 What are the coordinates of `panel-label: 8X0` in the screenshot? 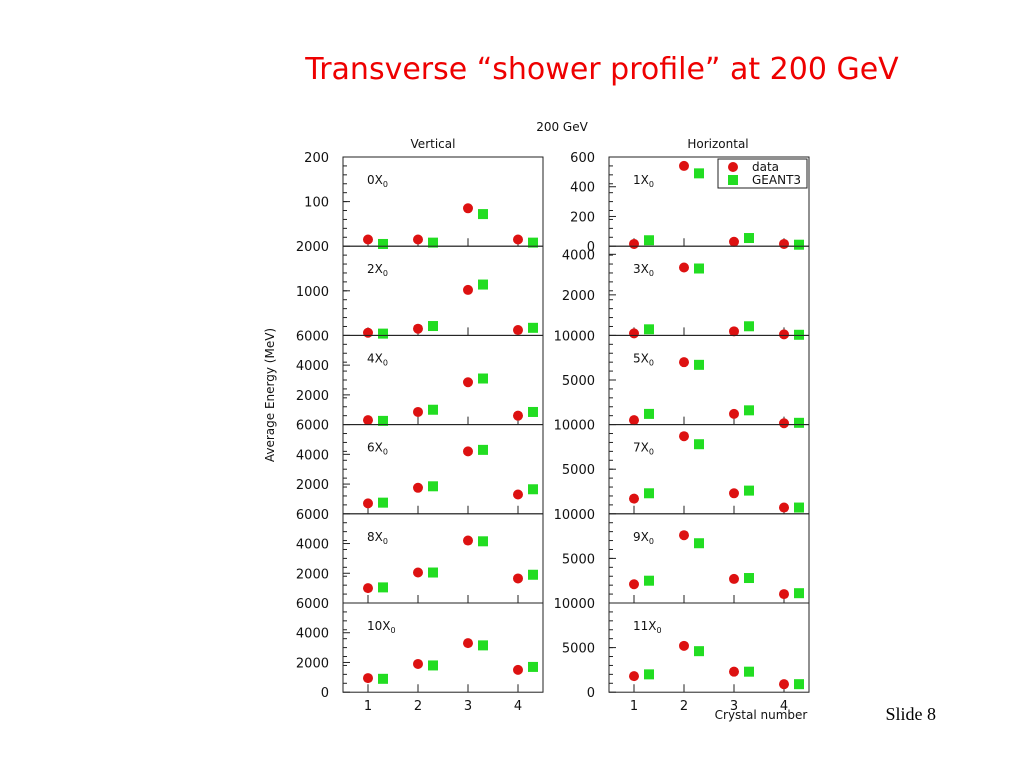 It's located at (377, 538).